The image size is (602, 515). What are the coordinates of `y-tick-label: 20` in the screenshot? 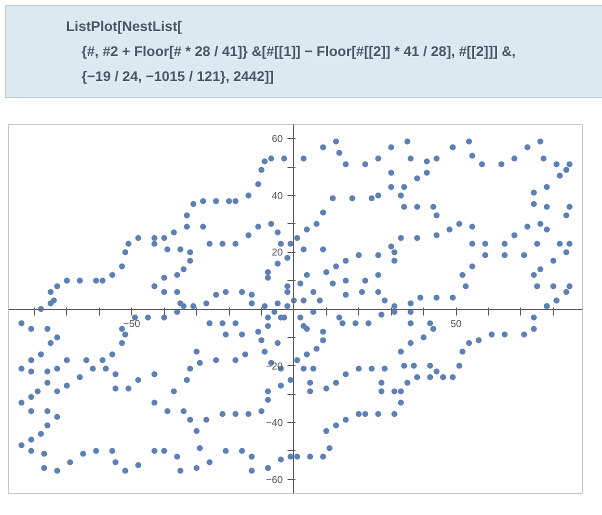 It's located at (278, 253).